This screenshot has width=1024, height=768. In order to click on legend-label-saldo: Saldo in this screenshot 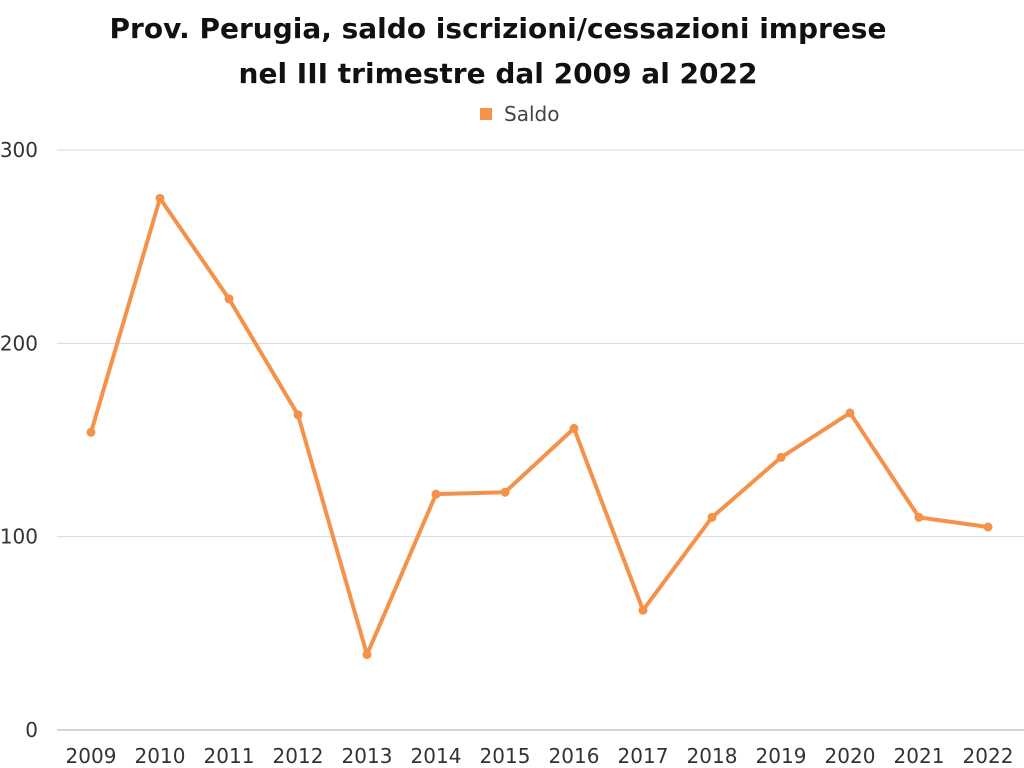, I will do `click(532, 114)`.